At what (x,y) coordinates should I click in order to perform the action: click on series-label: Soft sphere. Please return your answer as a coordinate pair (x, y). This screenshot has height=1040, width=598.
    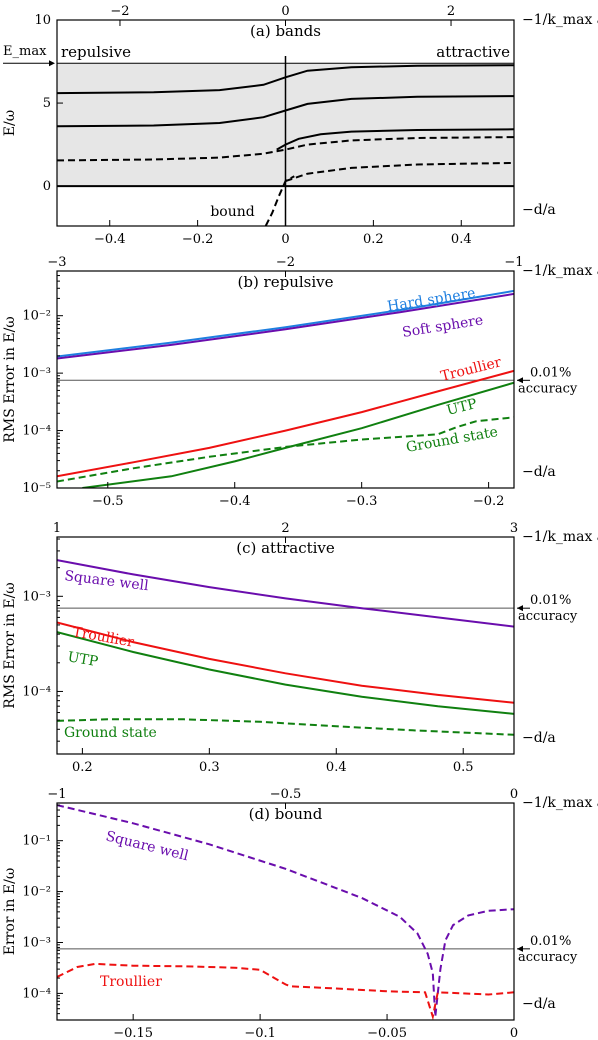
    Looking at the image, I should click on (442, 326).